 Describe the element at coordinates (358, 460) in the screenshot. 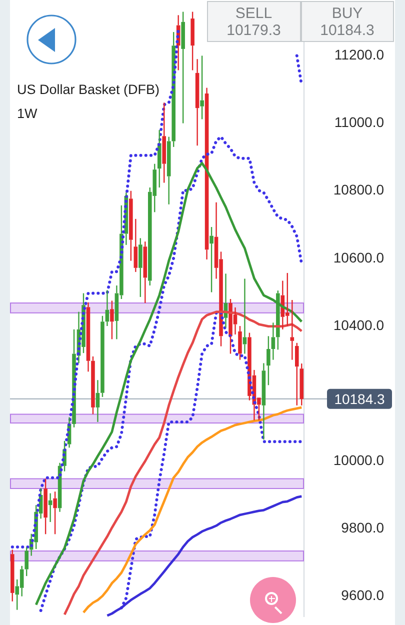

I see `y-tick-label: 10000.0` at that location.